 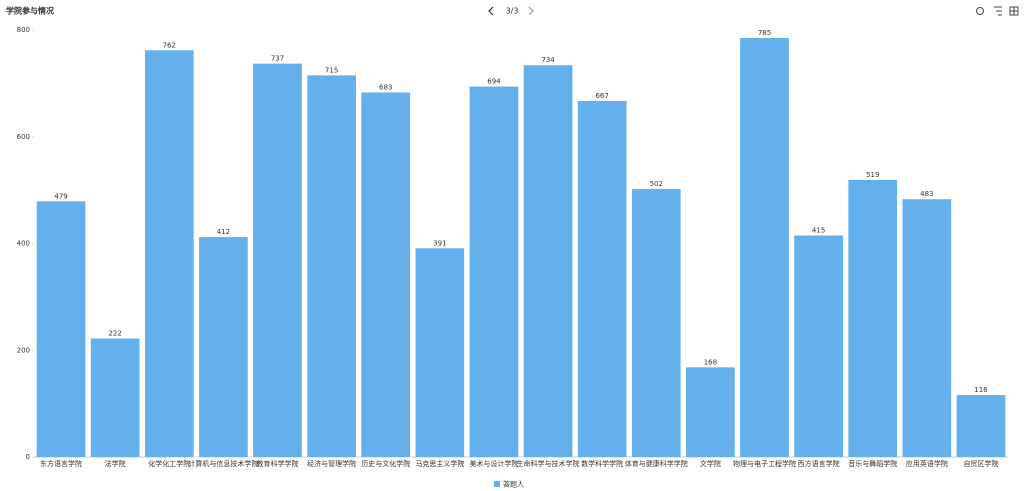 I want to click on y-tick-label: 0, so click(x=28, y=457).